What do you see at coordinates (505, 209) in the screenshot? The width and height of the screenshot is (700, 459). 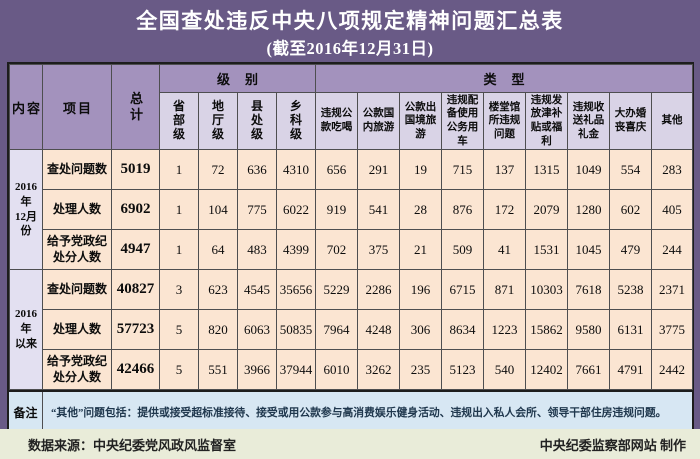 I see `type-value-4: 172` at bounding box center [505, 209].